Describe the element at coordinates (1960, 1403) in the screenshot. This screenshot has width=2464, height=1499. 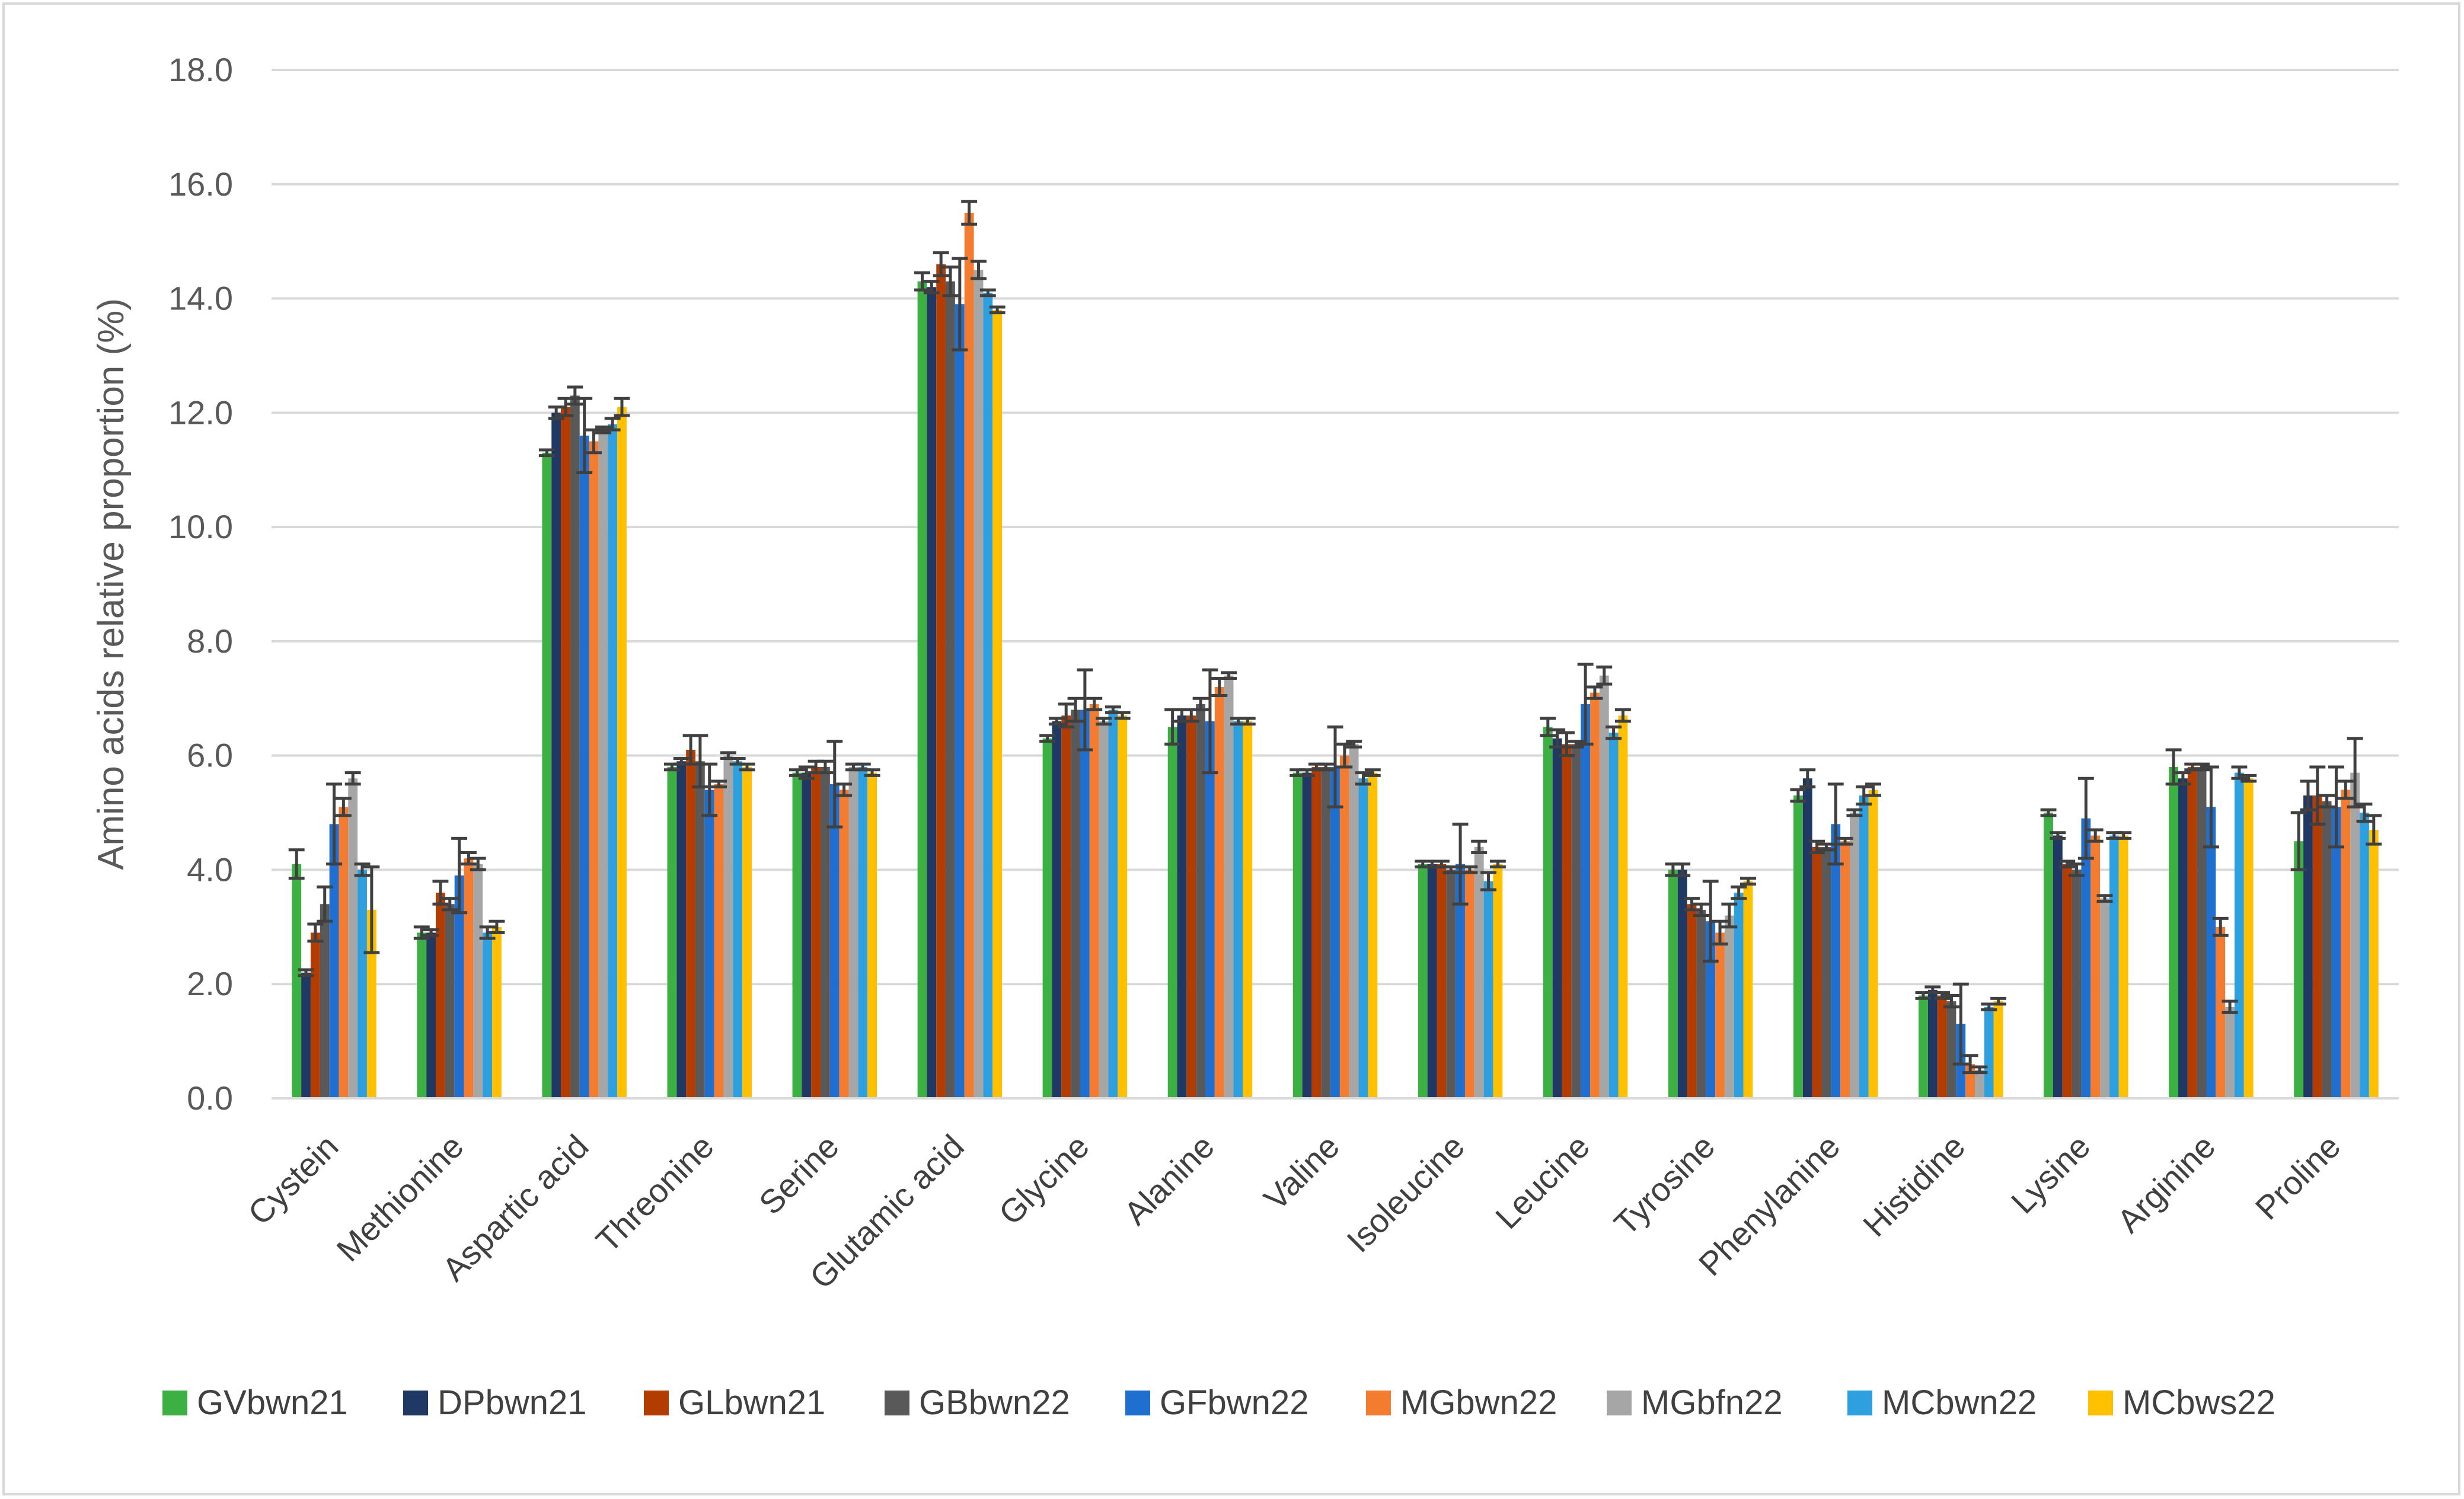
I see `legend-label: MCbwn22` at that location.